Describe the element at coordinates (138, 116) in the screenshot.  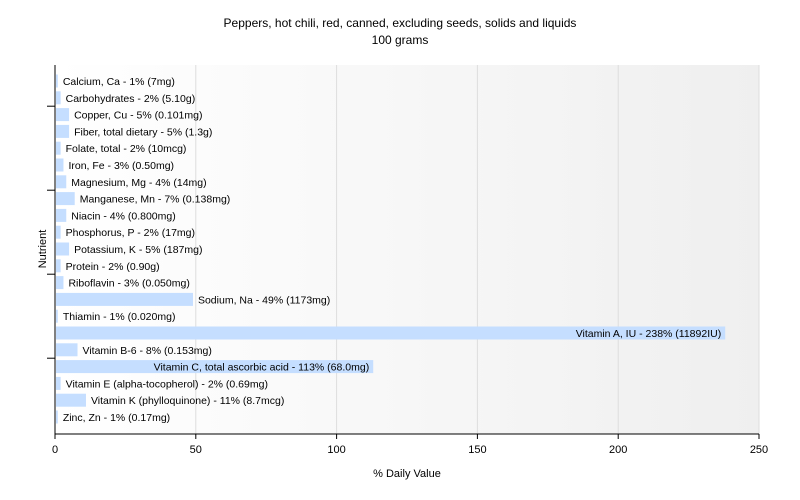
I see `bar-label: Copper, Cu - 5% (0.101mg)` at that location.